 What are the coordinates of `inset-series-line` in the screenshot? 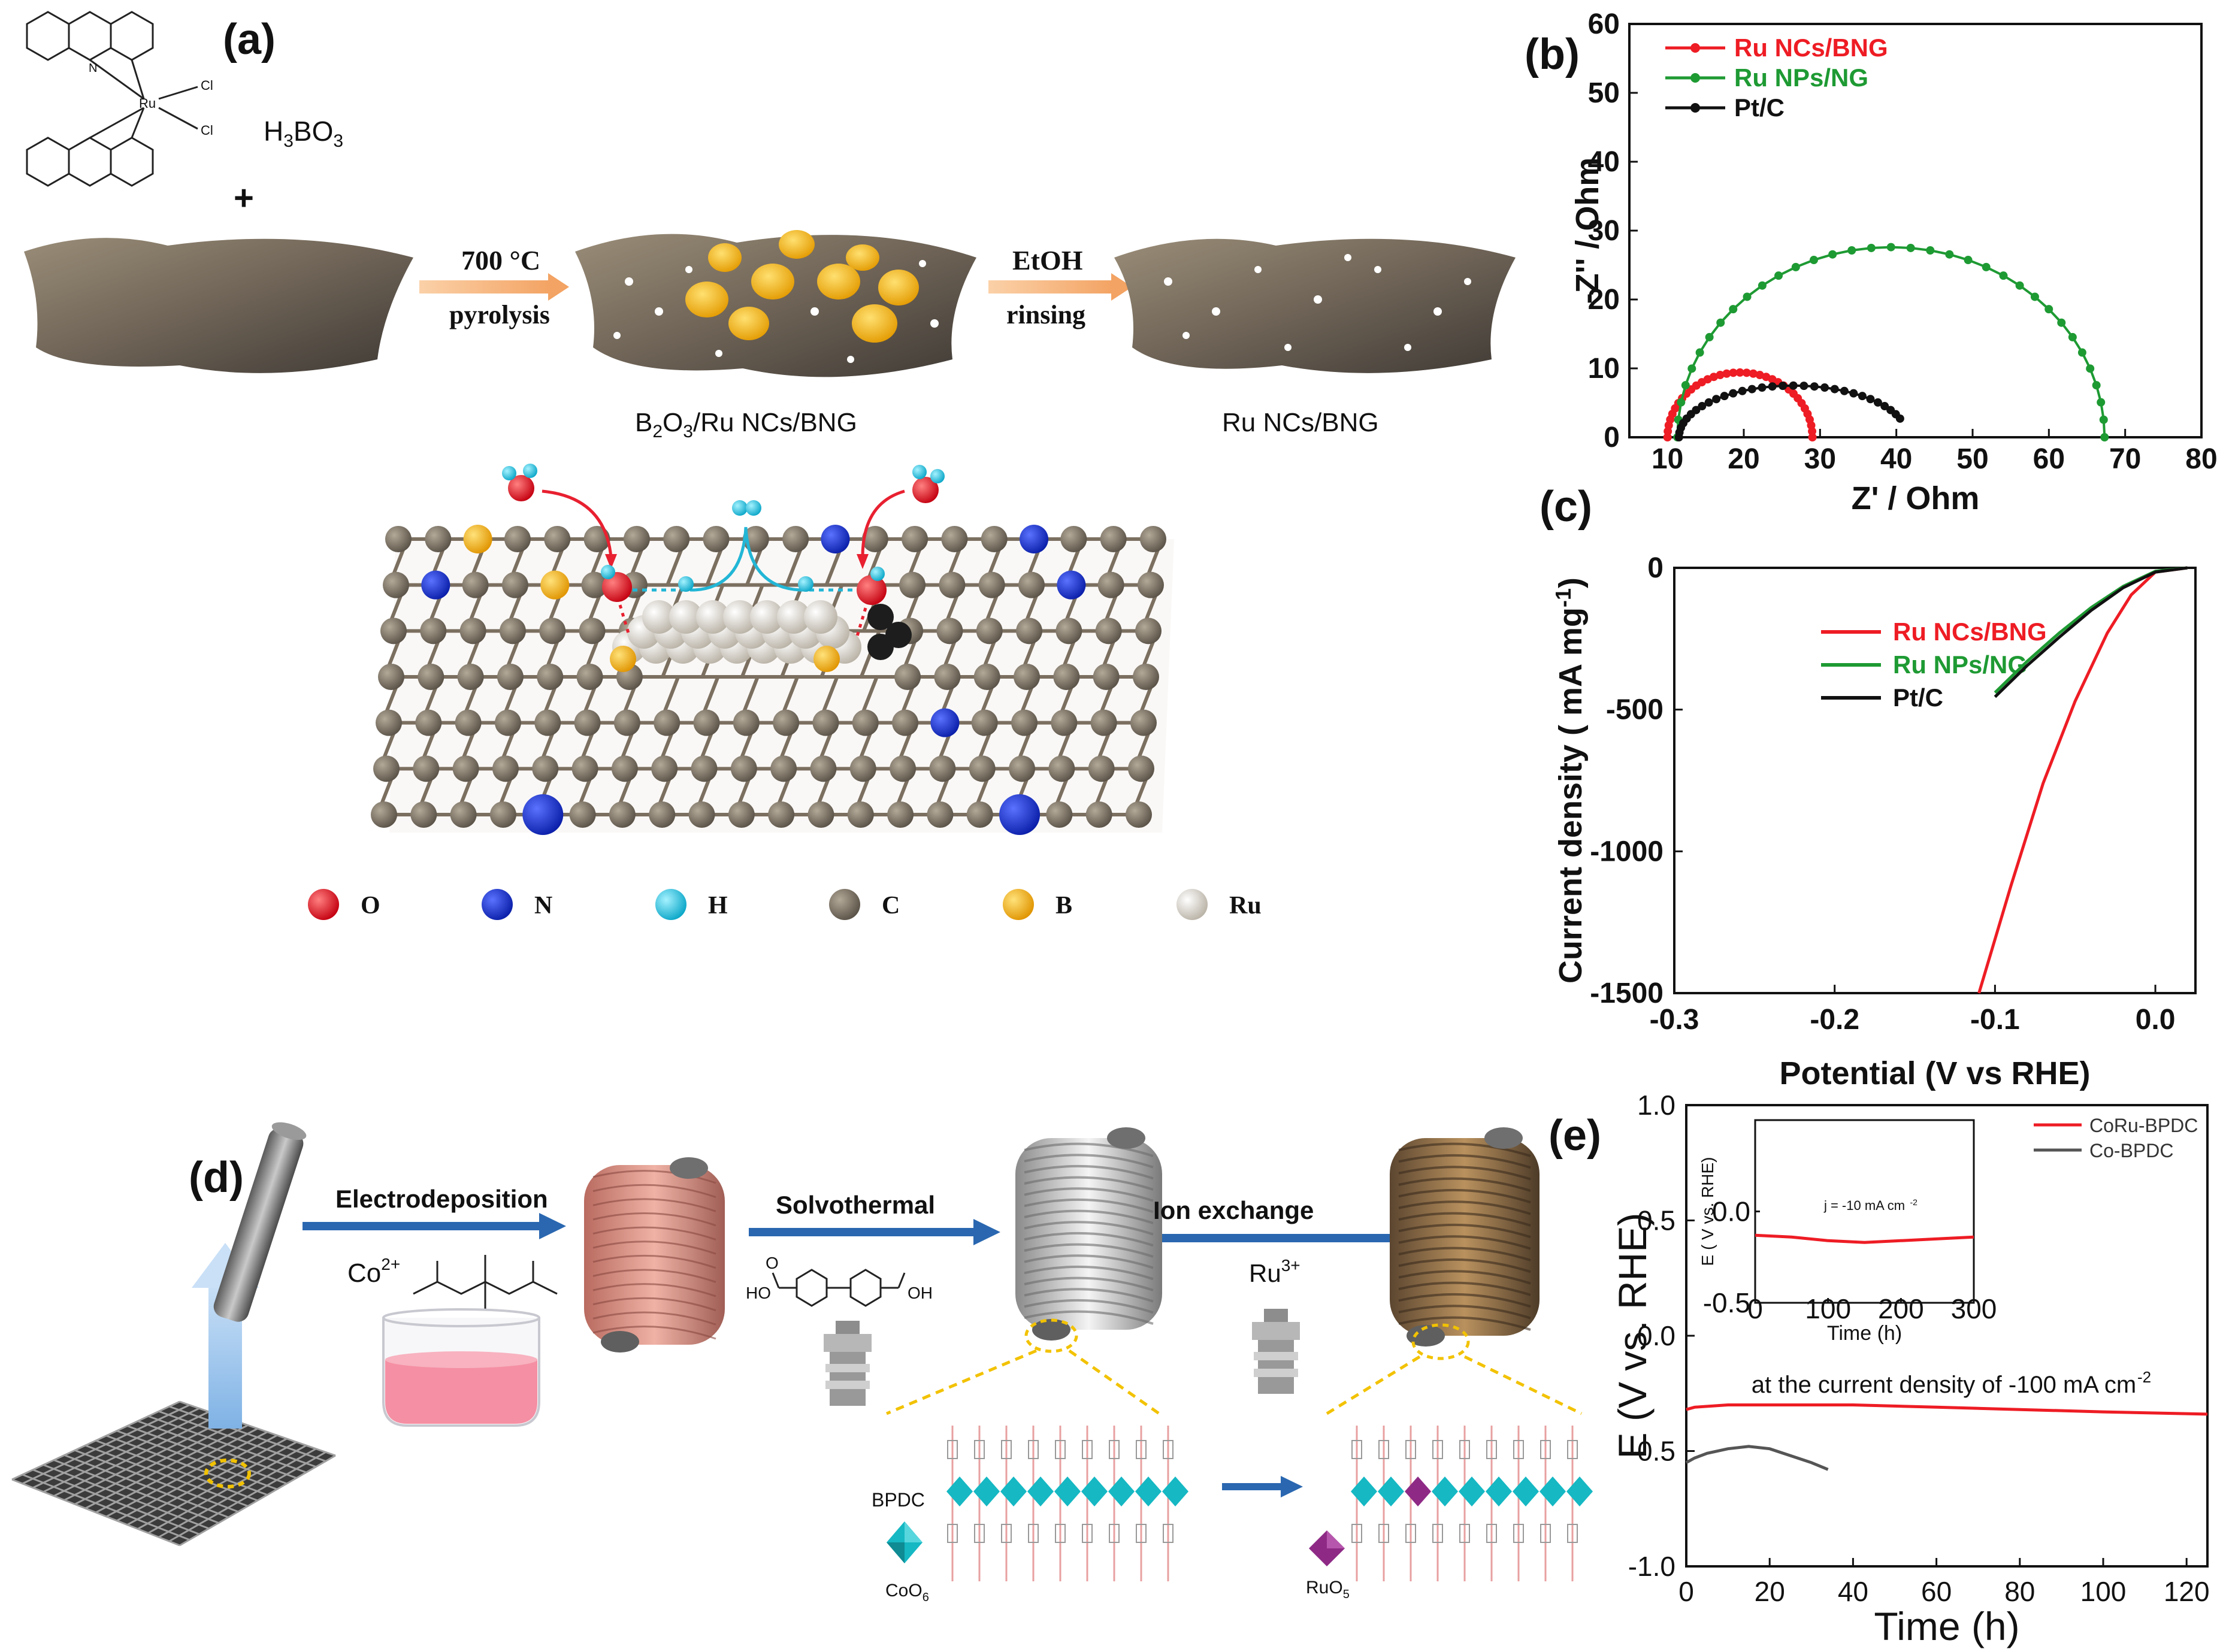 It's located at (1864, 1238).